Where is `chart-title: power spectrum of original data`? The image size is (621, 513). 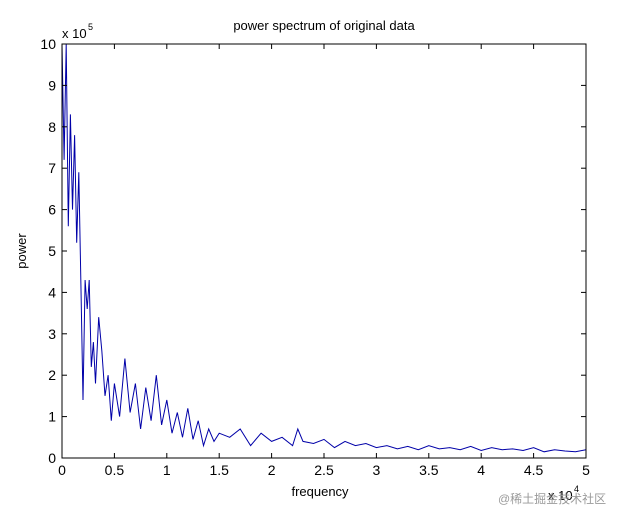
chart-title: power spectrum of original data is located at coordinates (324, 25).